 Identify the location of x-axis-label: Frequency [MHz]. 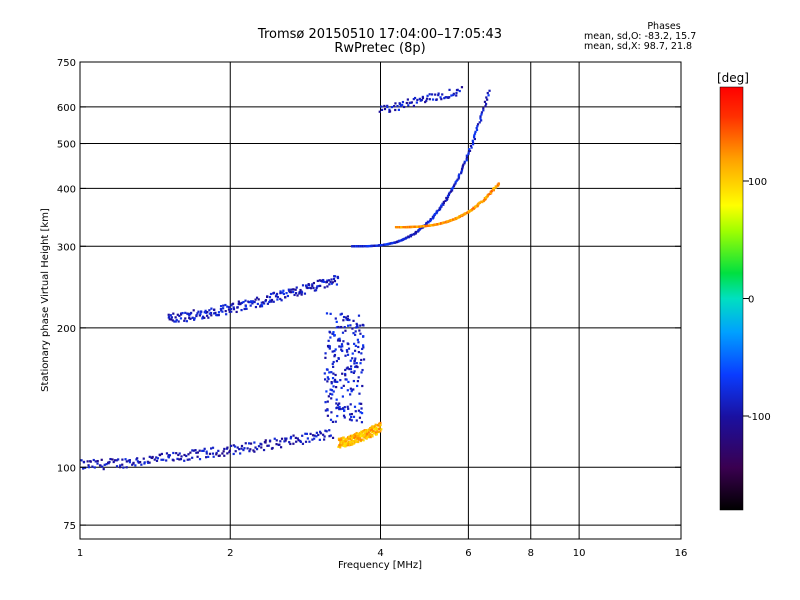
(380, 565).